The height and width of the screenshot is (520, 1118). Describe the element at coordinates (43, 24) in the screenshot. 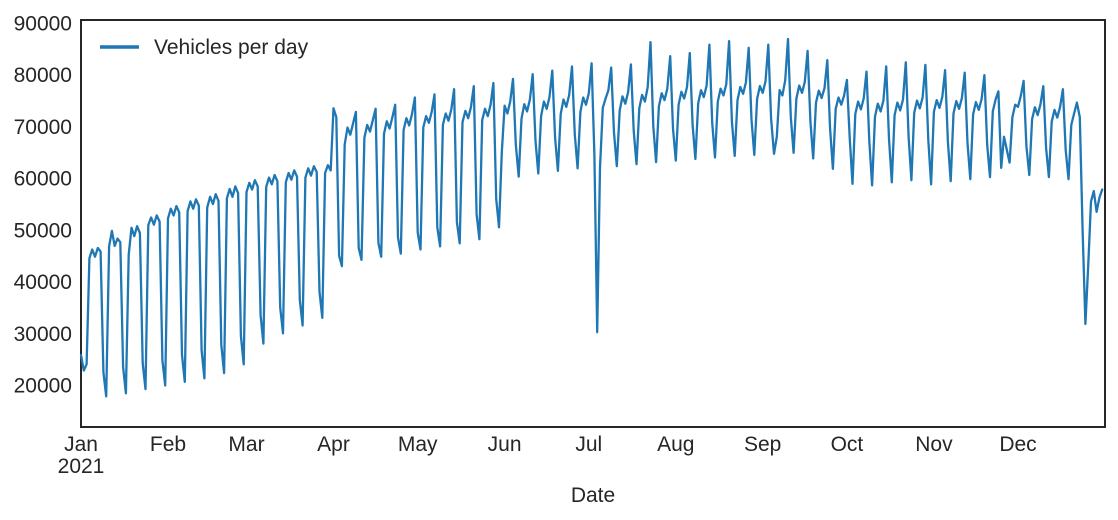

I see `y-tick-label: 90000` at that location.